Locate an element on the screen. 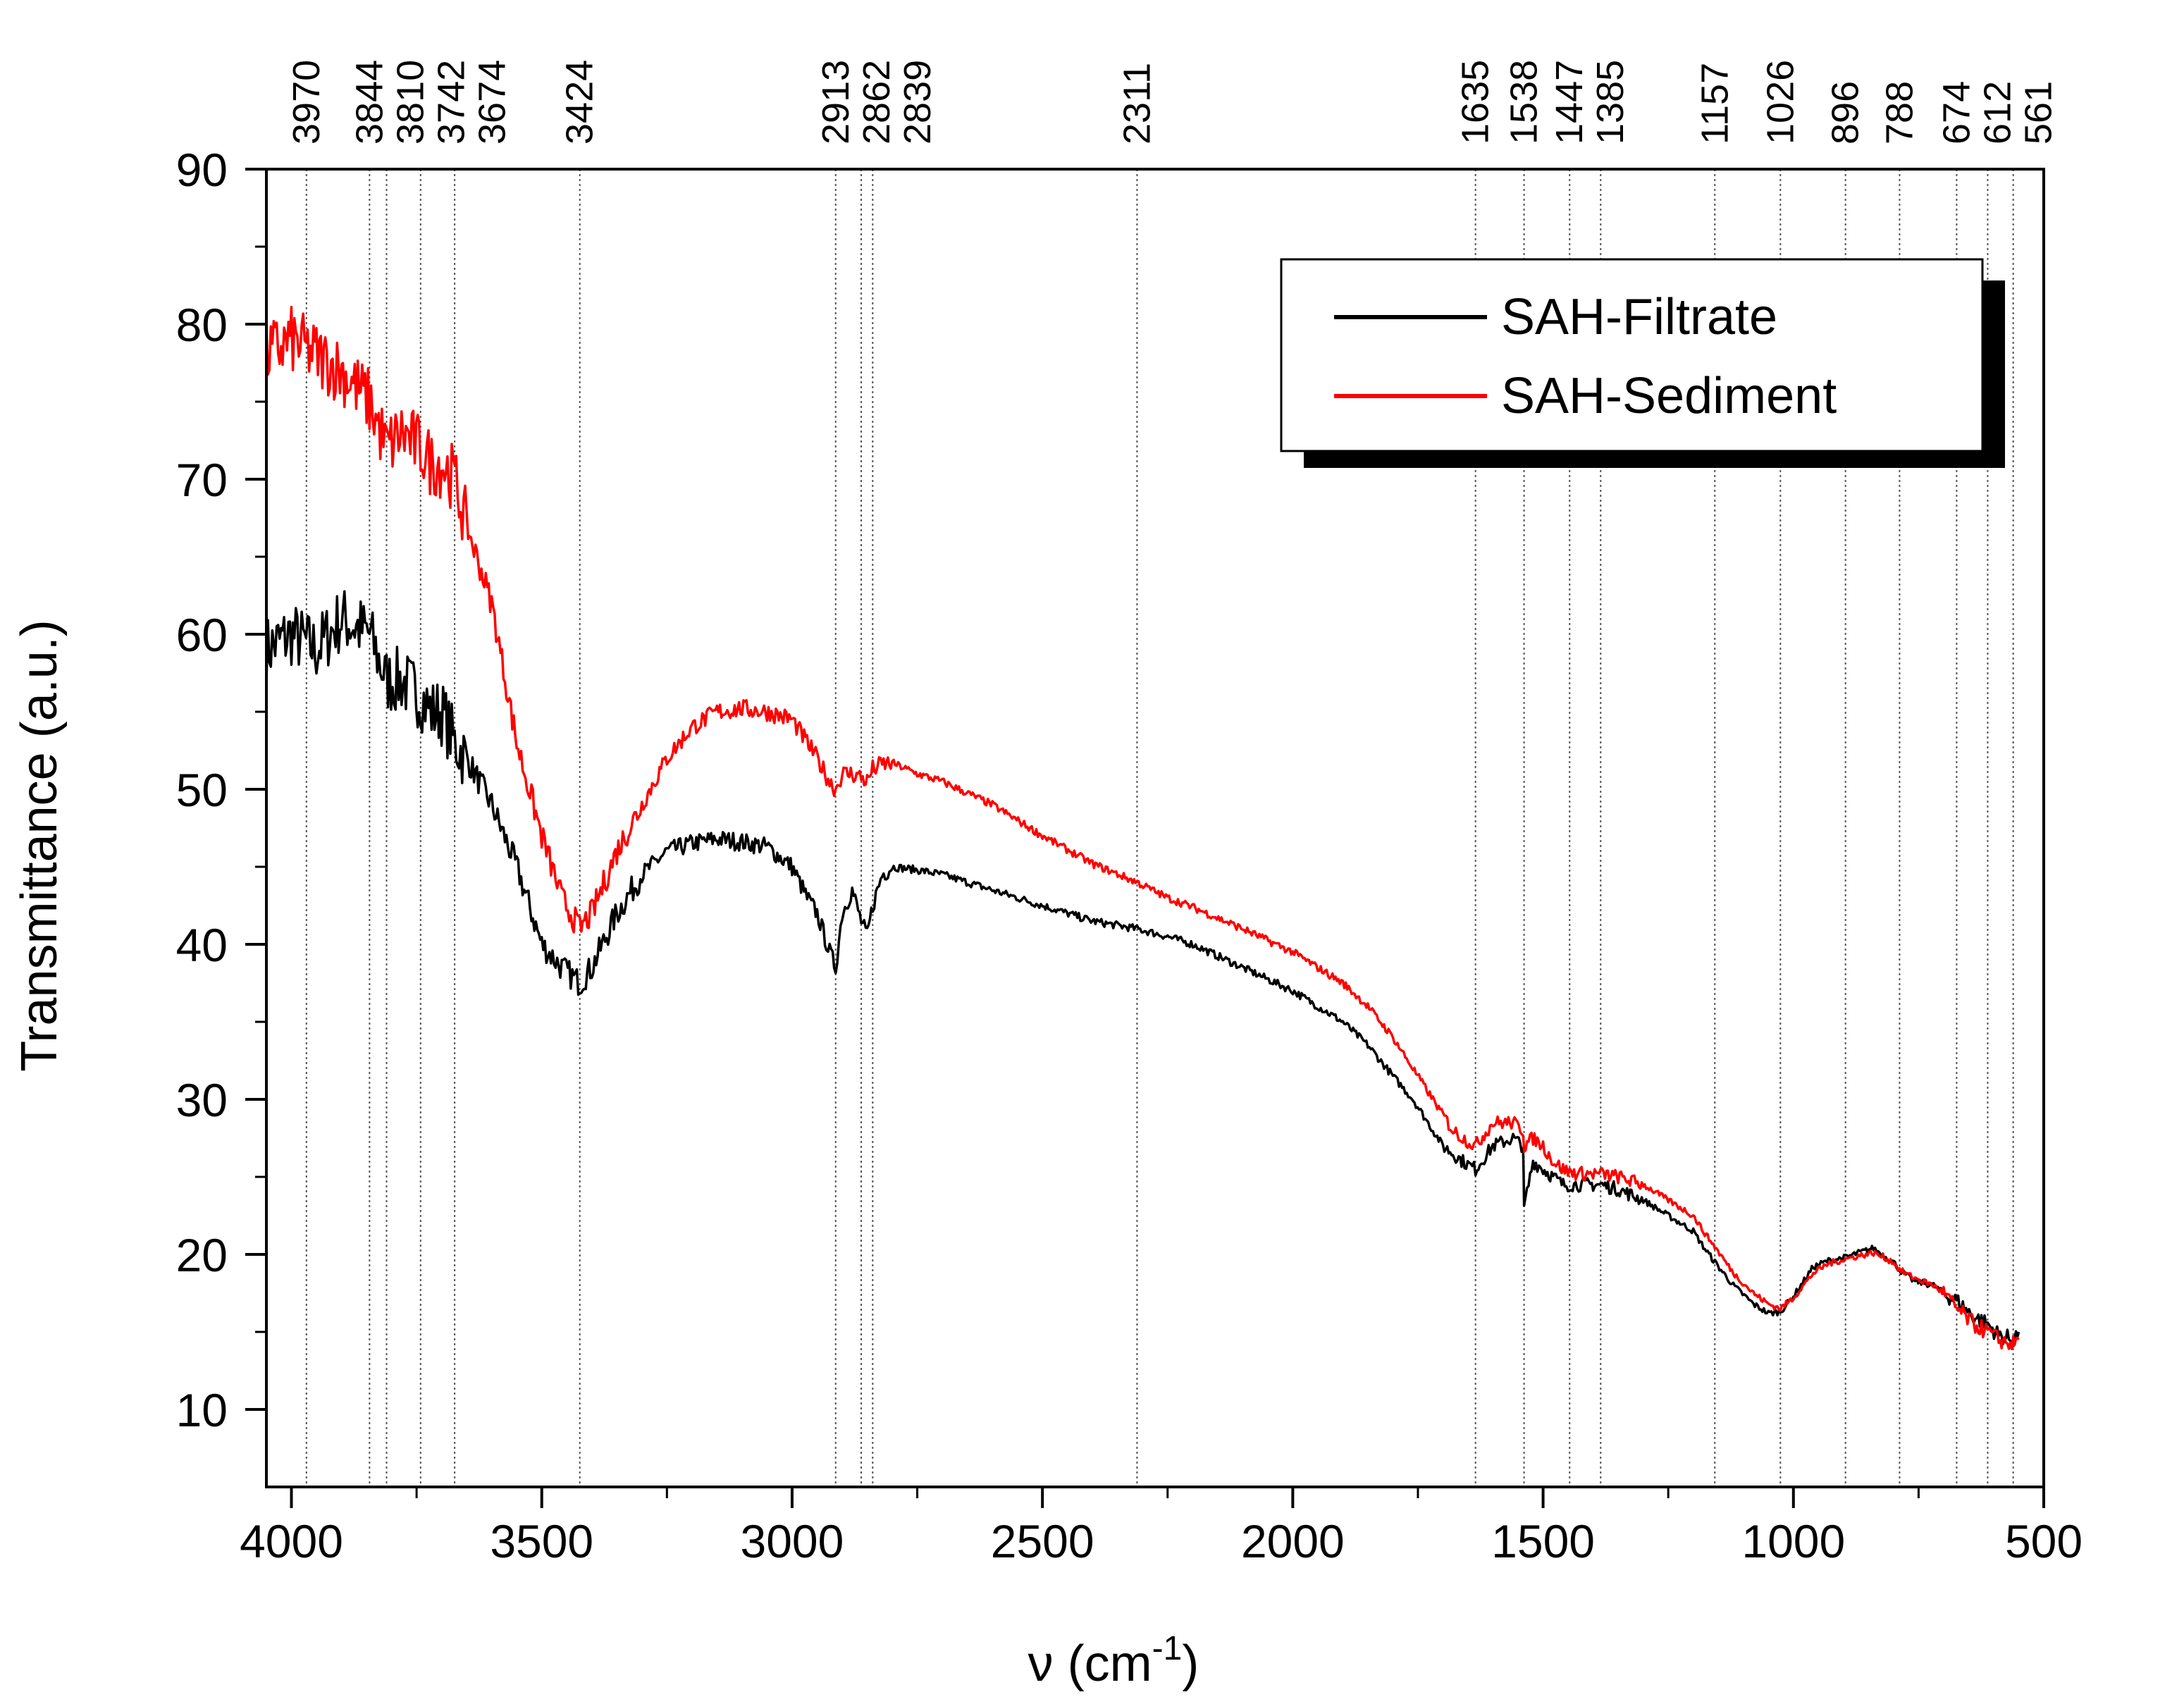 Image resolution: width=2184 pixels, height=1704 pixels. y-tick-label-10: 10 is located at coordinates (202, 1410).